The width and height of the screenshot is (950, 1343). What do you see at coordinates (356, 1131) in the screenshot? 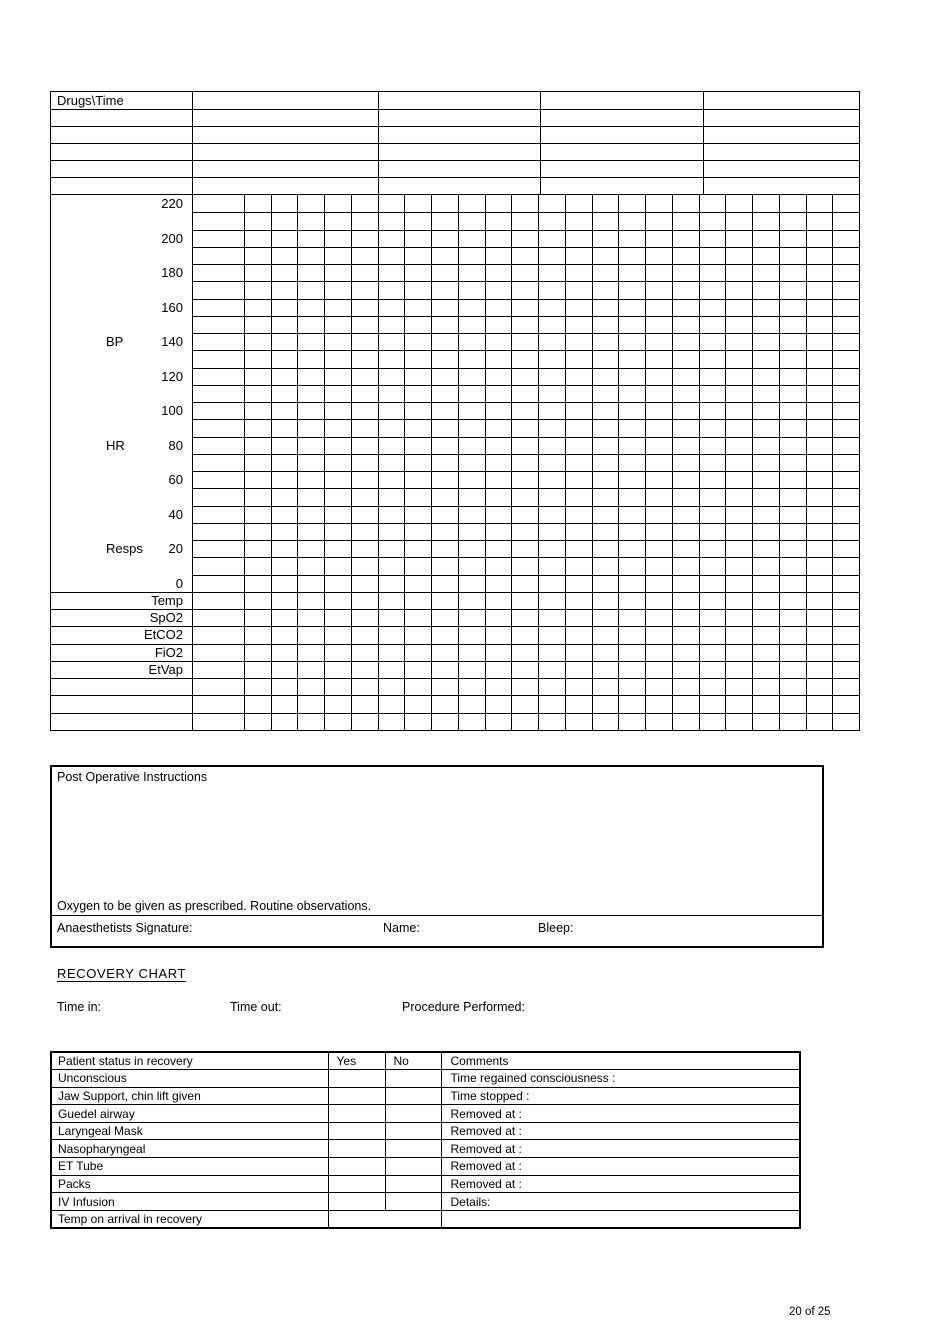
I see `recovery-yes-cell` at bounding box center [356, 1131].